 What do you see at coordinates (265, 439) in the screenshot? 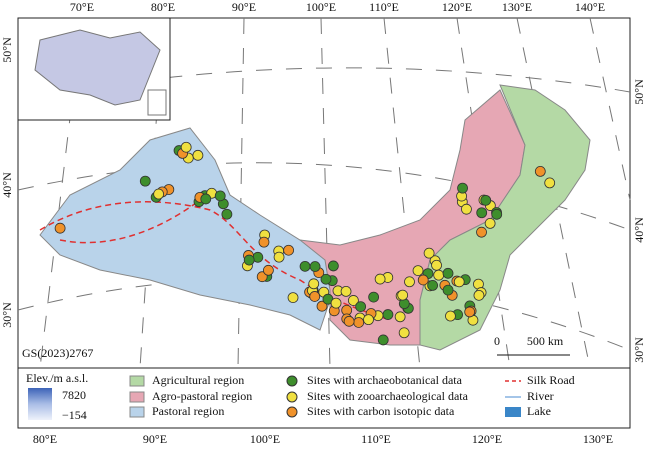
I see `bottom-axis-label: 100°E` at bounding box center [265, 439].